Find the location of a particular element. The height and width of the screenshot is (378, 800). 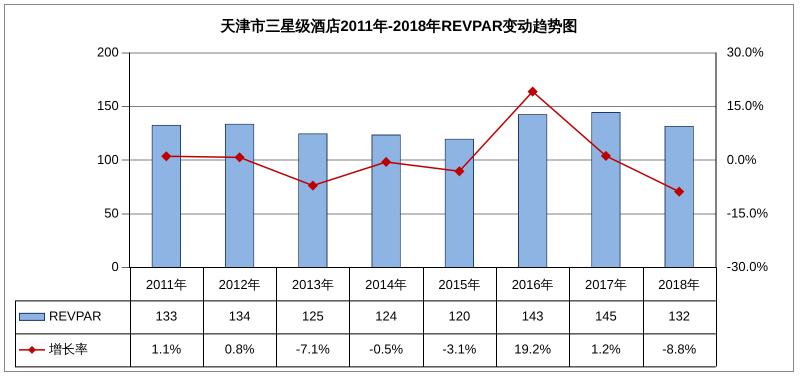

y-tick-label: 200 is located at coordinates (107, 52).